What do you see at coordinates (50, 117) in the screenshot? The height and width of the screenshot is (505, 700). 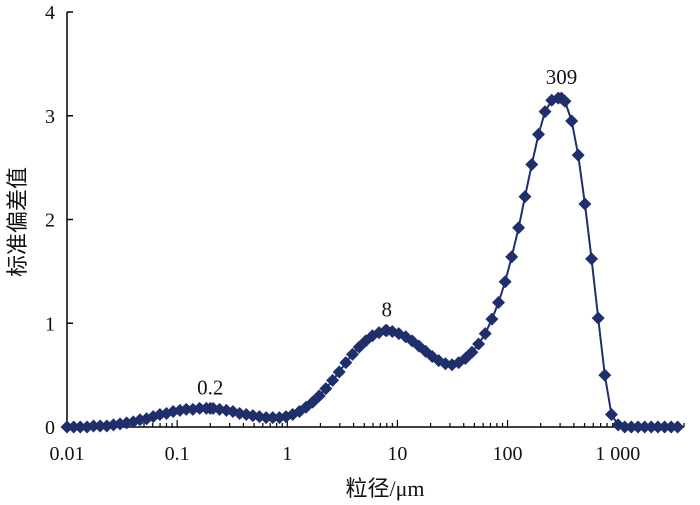 I see `y-tick-label: 3` at bounding box center [50, 117].